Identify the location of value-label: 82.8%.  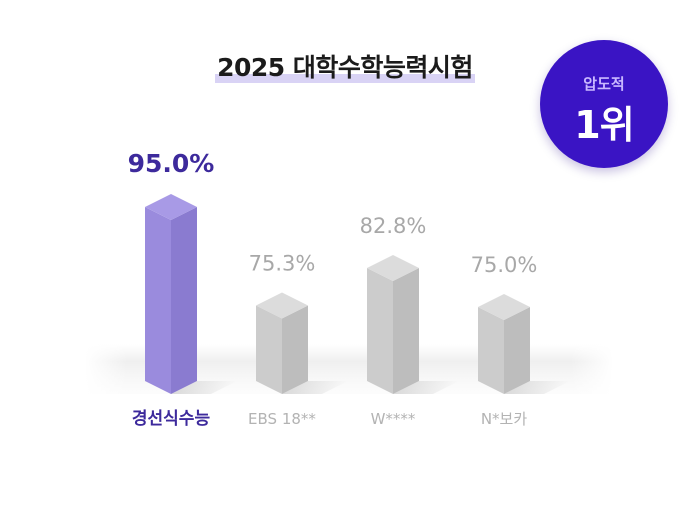
(393, 226).